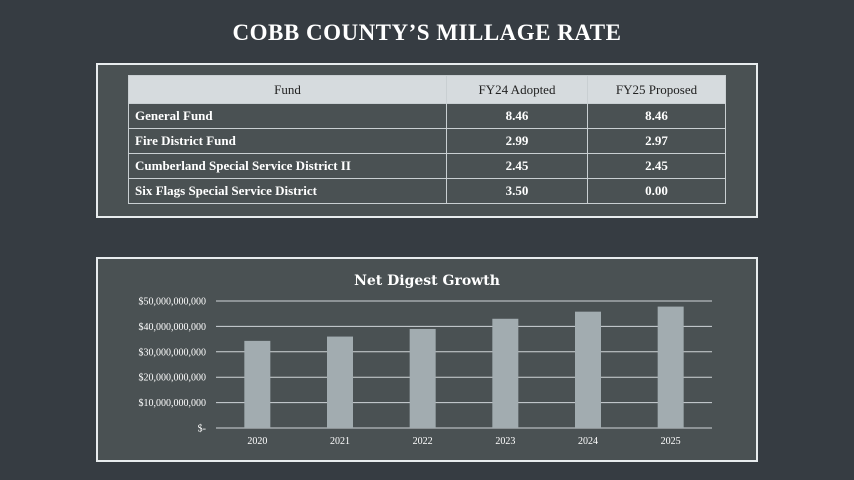 The image size is (854, 480). Describe the element at coordinates (340, 441) in the screenshot. I see `x-tick-label: 2021` at that location.